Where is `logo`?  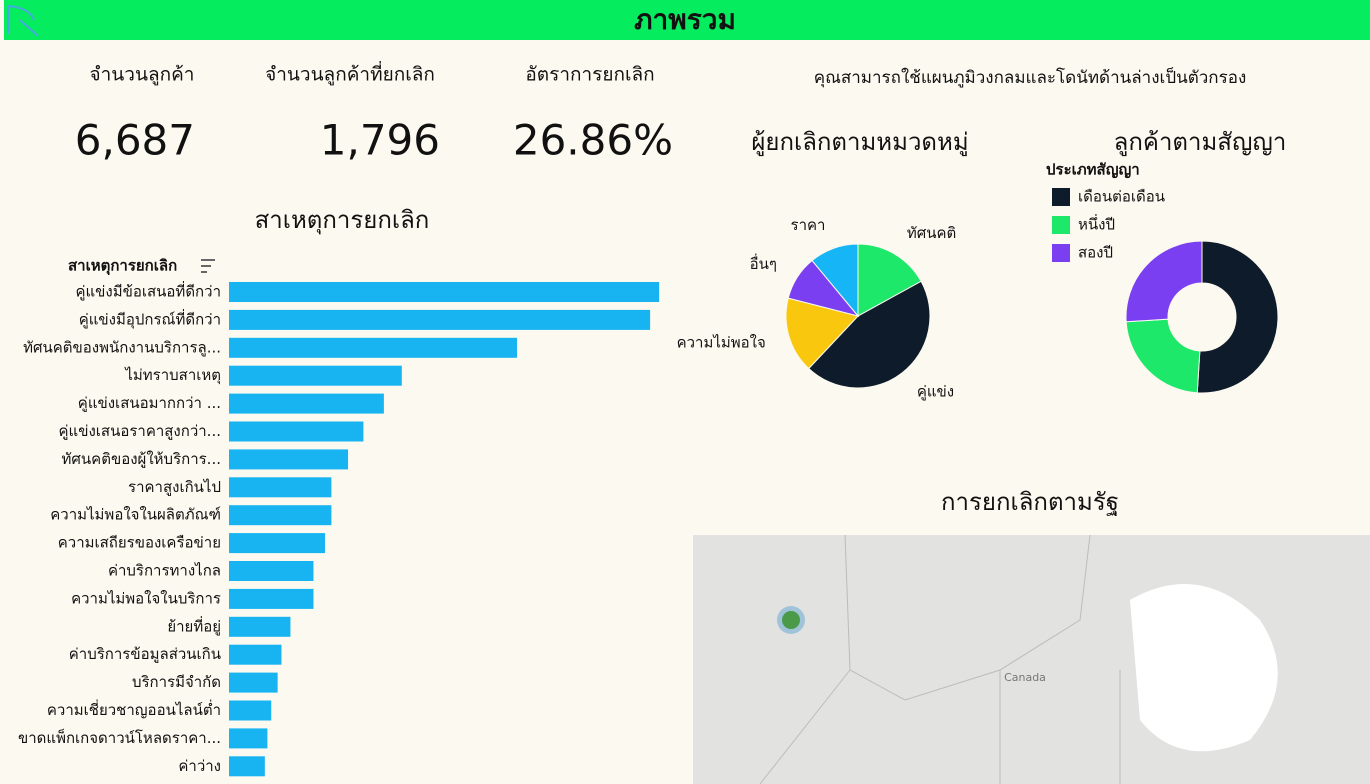
logo is located at coordinates (23, 21).